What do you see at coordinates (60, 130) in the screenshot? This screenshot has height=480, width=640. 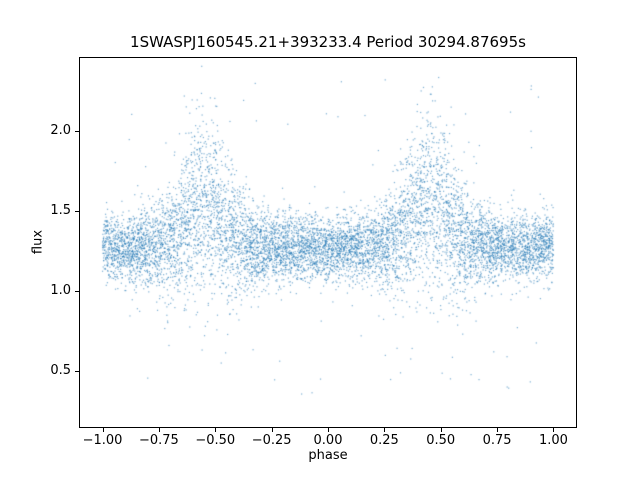 I see `y-tick-label: 2.0` at bounding box center [60, 130].